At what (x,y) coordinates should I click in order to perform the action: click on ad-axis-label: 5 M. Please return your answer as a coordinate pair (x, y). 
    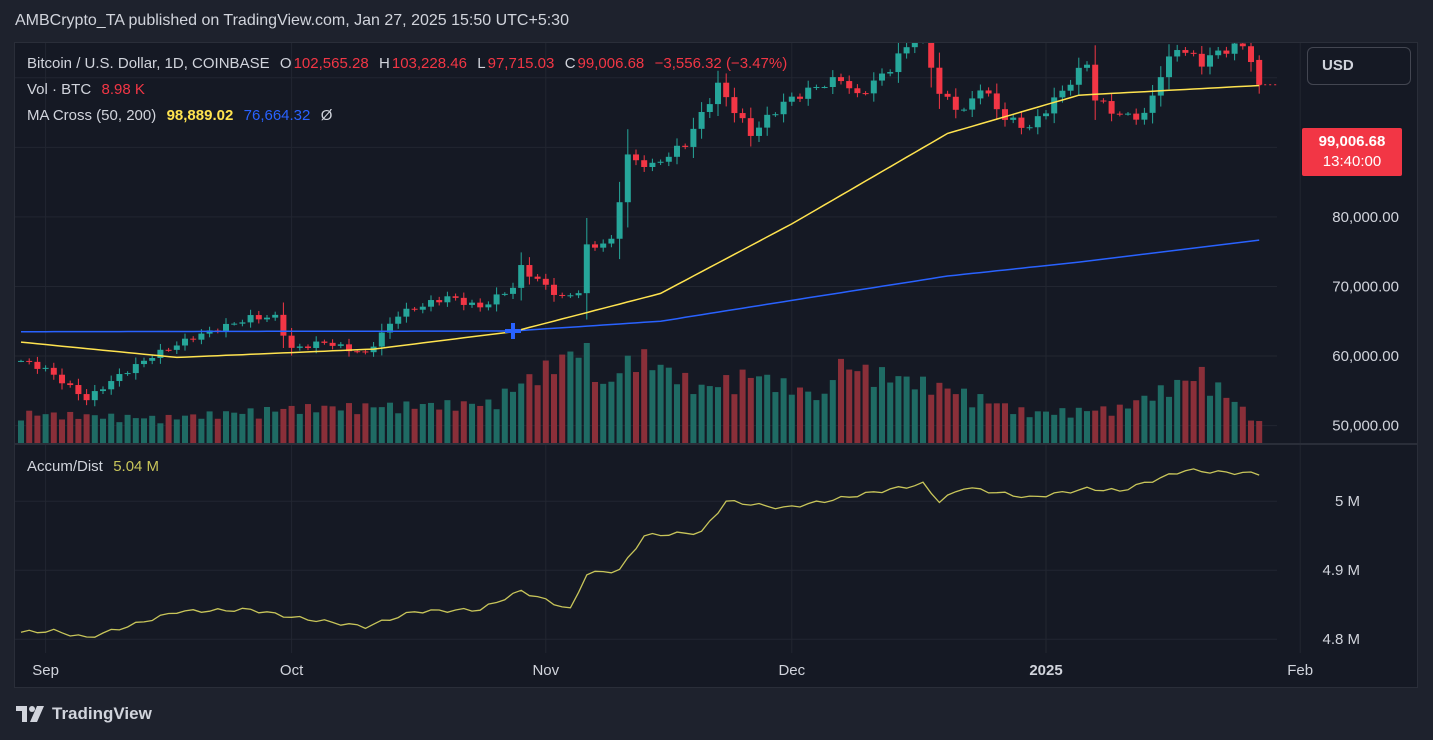
    Looking at the image, I should click on (1347, 501).